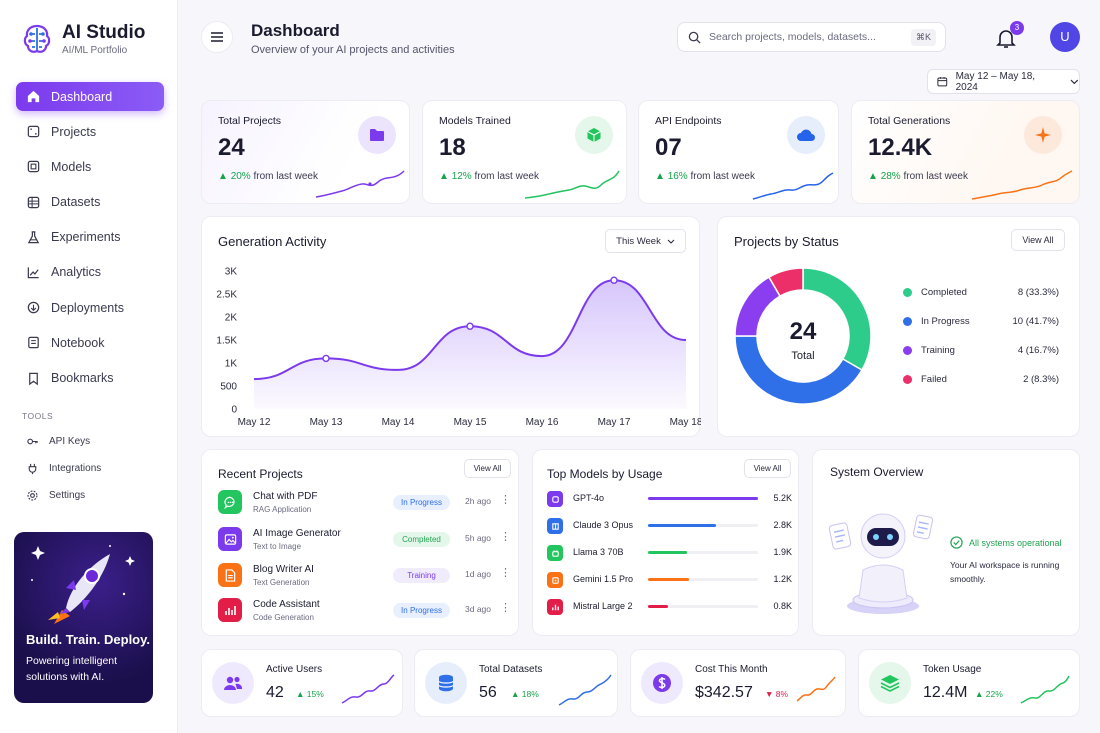  What do you see at coordinates (233, 683) in the screenshot?
I see `users-icon` at bounding box center [233, 683].